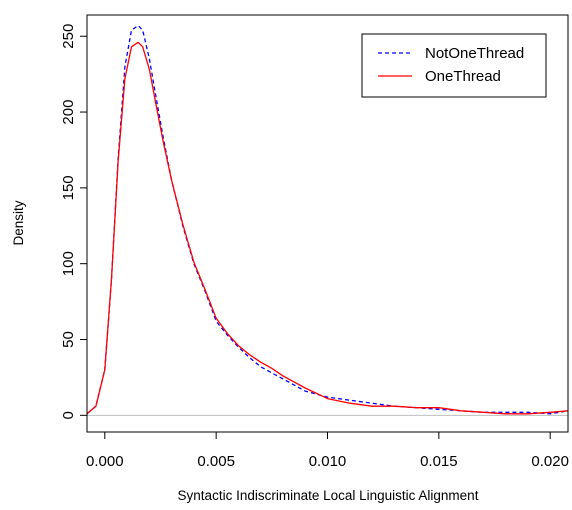 The image size is (572, 510). I want to click on legend-label-onethread: OneThread, so click(463, 76).